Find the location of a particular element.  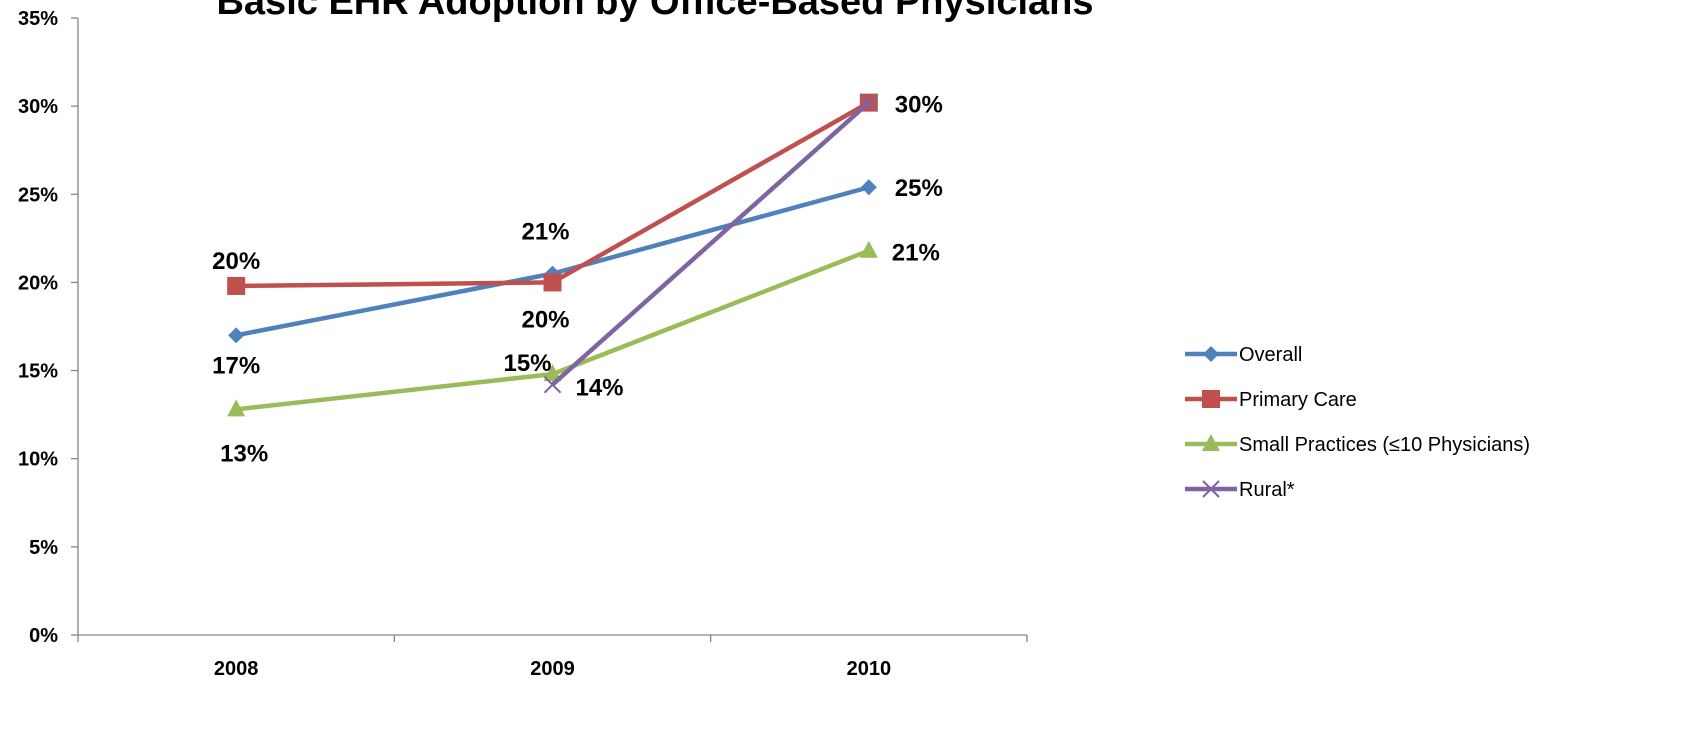

data-label-primary-care: 30% is located at coordinates (919, 105).